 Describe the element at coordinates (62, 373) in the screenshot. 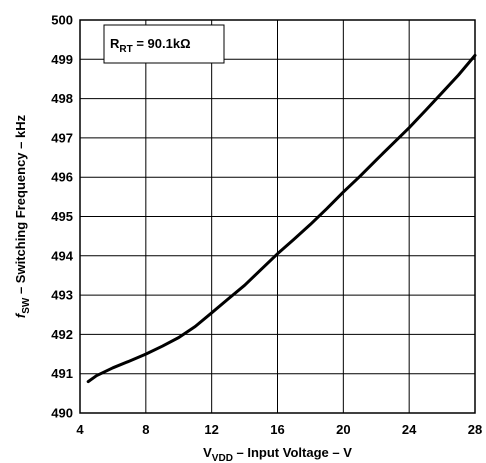

I see `y-tick-label: 491` at that location.